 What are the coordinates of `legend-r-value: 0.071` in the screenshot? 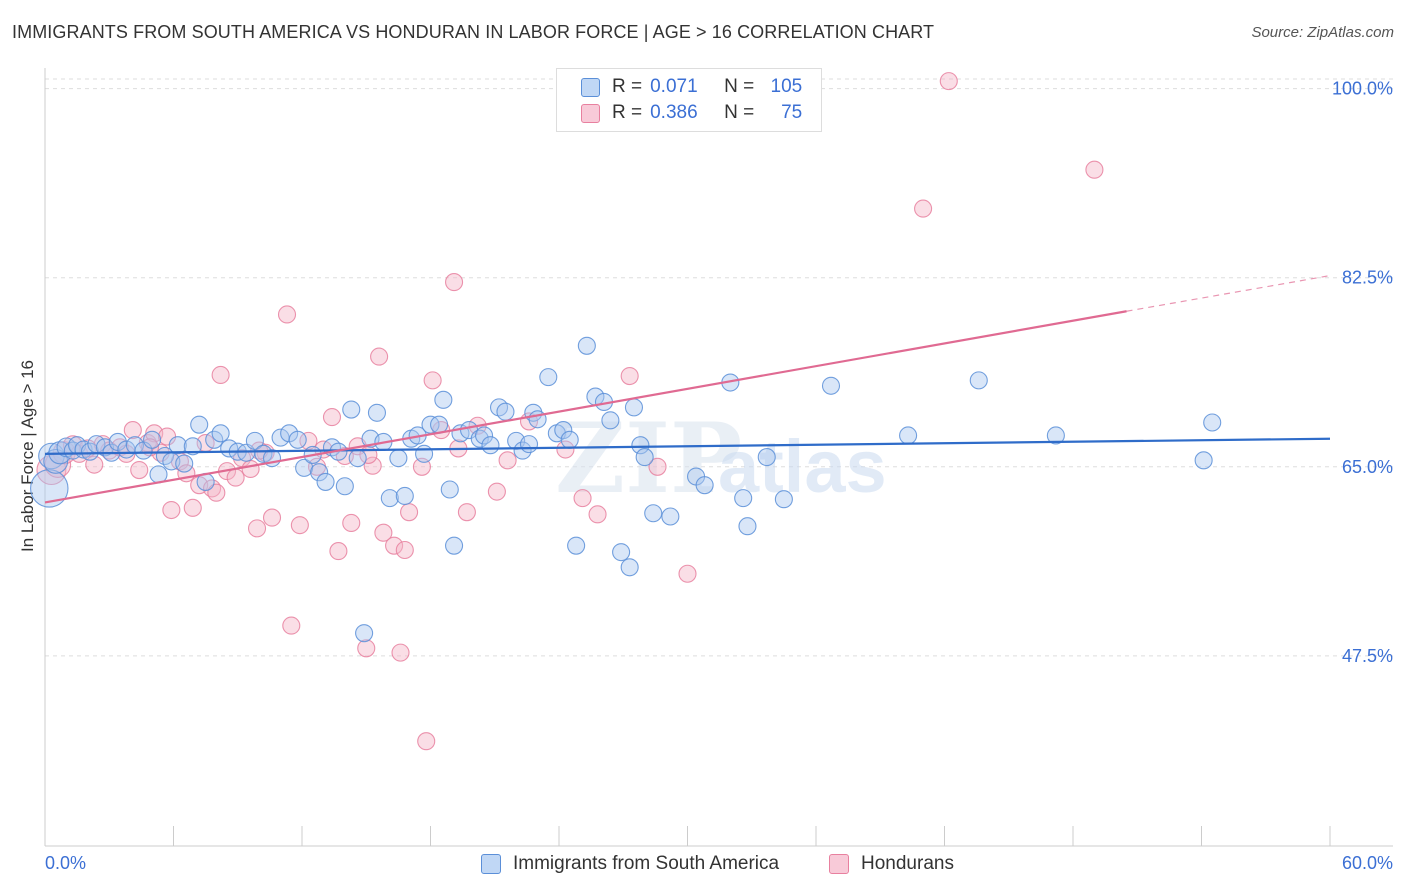 It's located at (674, 86).